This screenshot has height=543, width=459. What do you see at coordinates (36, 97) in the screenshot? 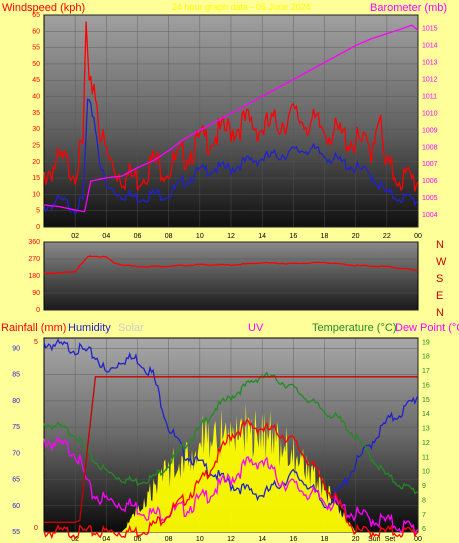
I see `windspeed-tick-label: 40` at bounding box center [36, 97].